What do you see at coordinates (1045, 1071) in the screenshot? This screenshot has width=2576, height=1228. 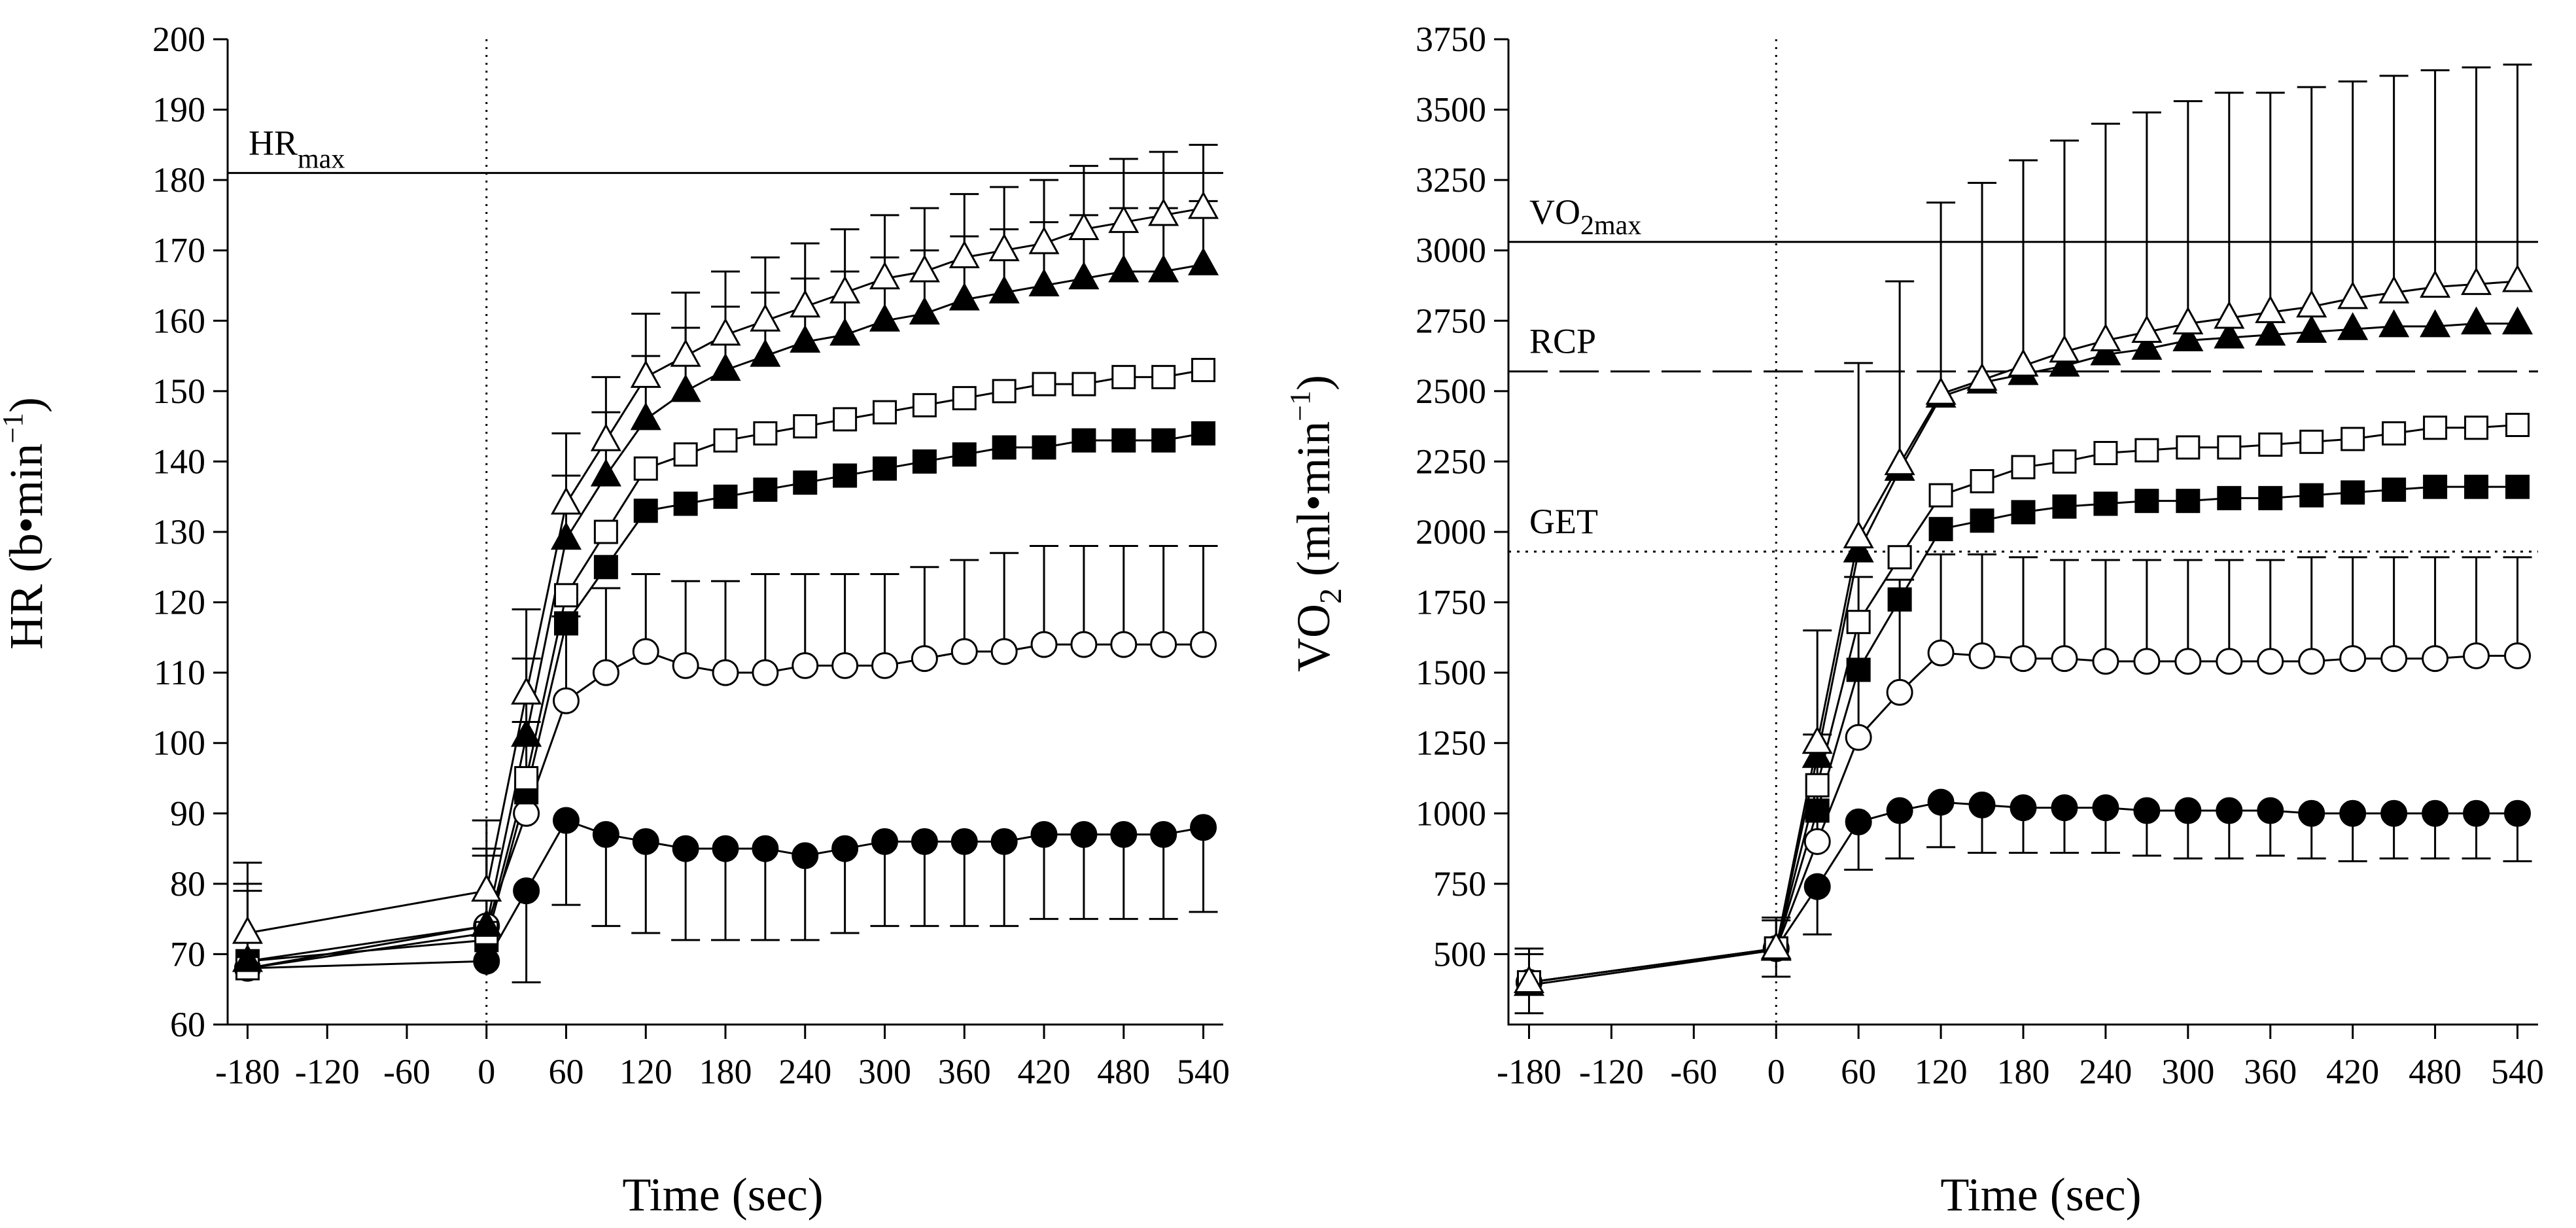 I see `hr-x-tick-label: 420` at bounding box center [1045, 1071].